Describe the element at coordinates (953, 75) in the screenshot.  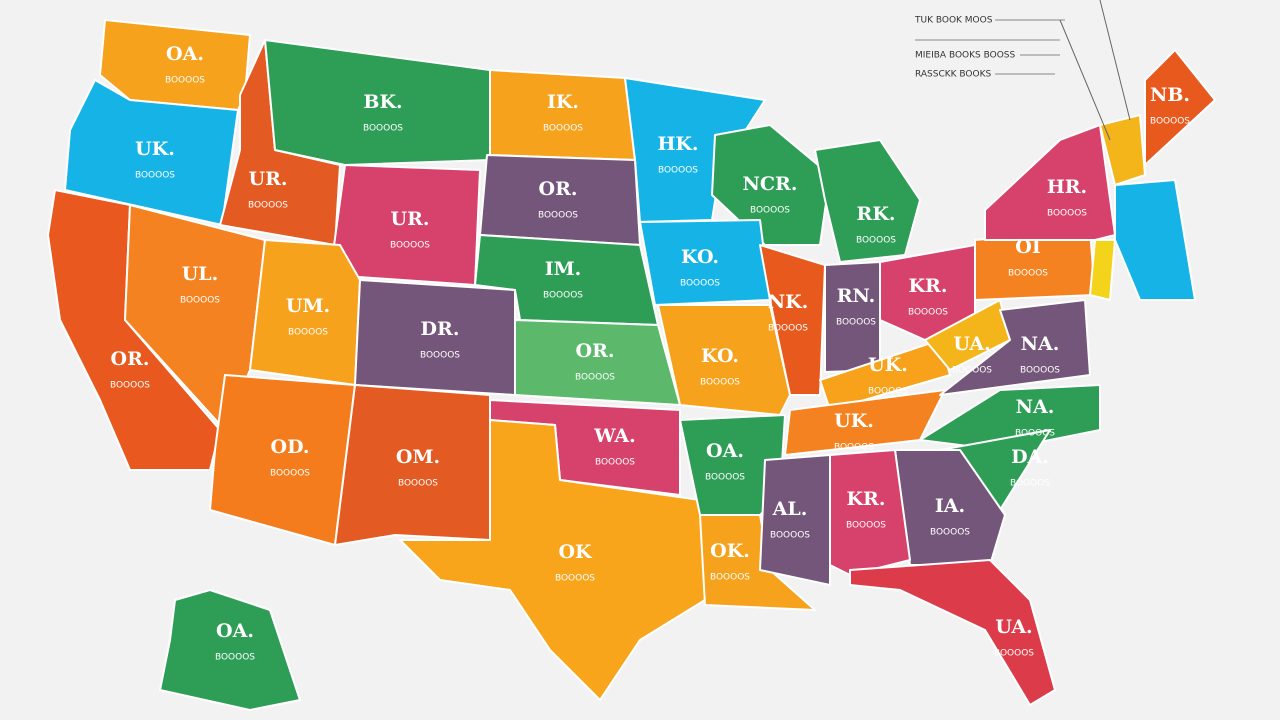
I see `legend-text: RASSCKK BOOKS` at that location.